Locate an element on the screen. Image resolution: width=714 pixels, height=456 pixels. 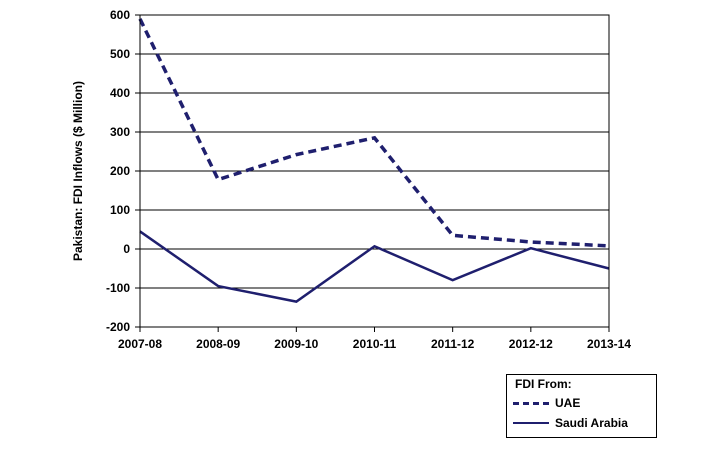
x-tick-label: 2012-12 is located at coordinates (531, 344).